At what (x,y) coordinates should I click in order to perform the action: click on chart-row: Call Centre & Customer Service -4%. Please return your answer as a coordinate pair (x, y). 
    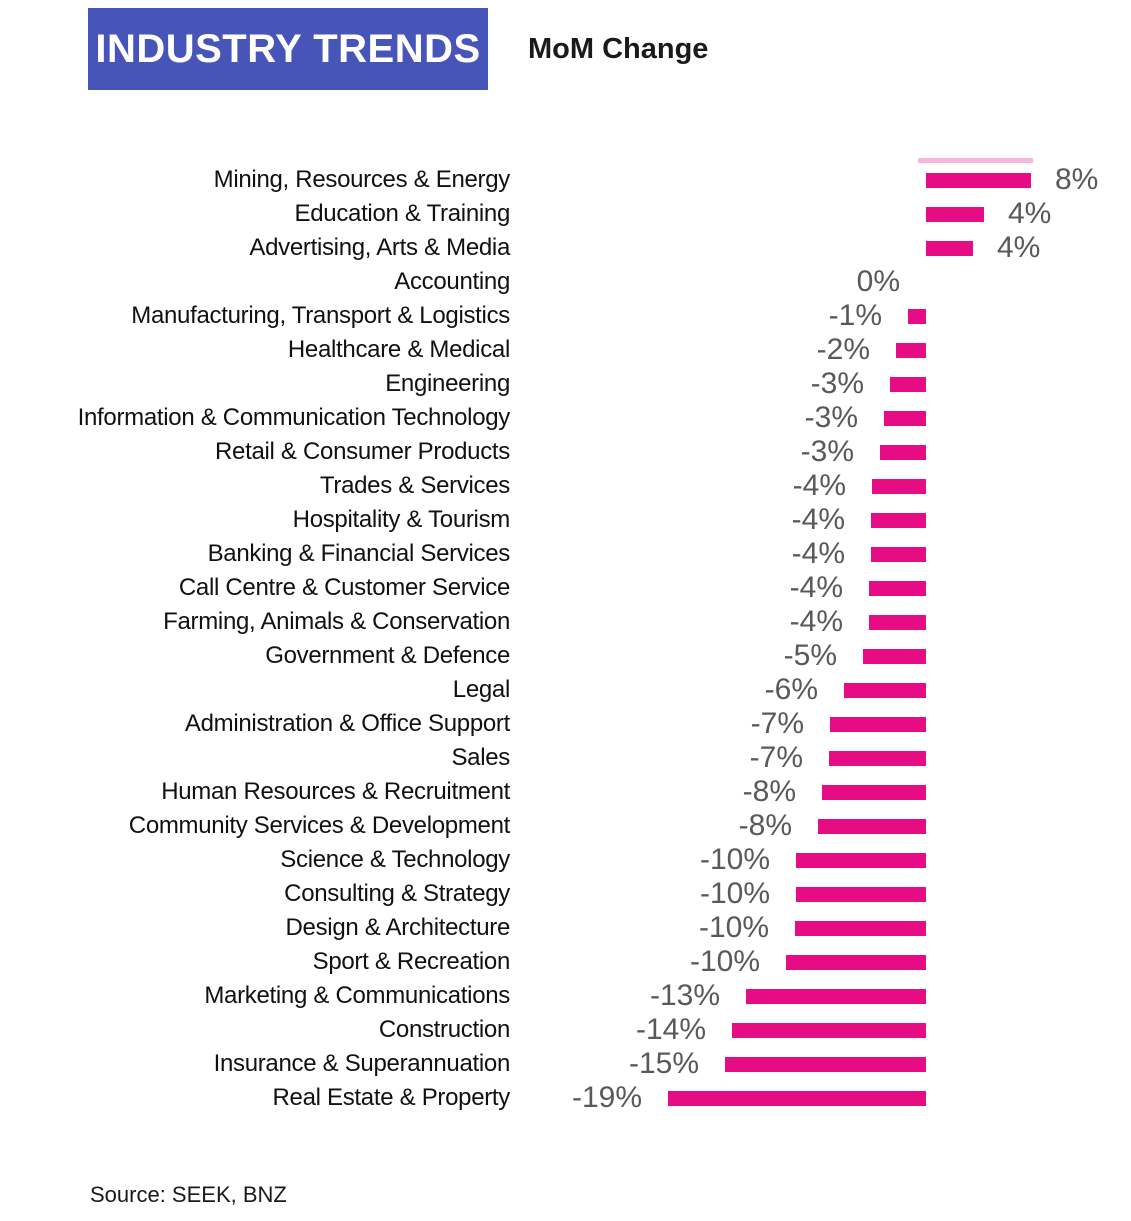
    Looking at the image, I should click on (565, 588).